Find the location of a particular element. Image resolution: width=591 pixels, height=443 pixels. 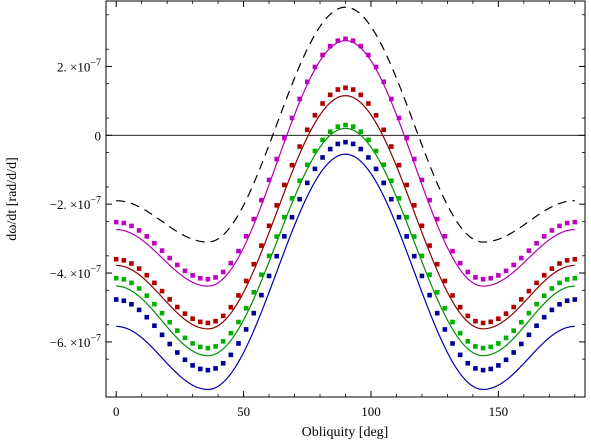

y-tick-mantissa: −4. ×10 is located at coordinates (70, 273).